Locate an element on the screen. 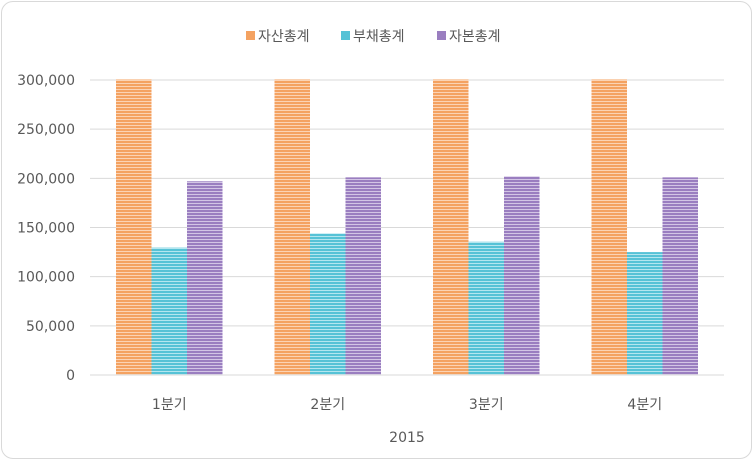 The width and height of the screenshot is (753, 460). x-axis-ticks: 1분기 2분기 3분기 4분기 is located at coordinates (407, 405).